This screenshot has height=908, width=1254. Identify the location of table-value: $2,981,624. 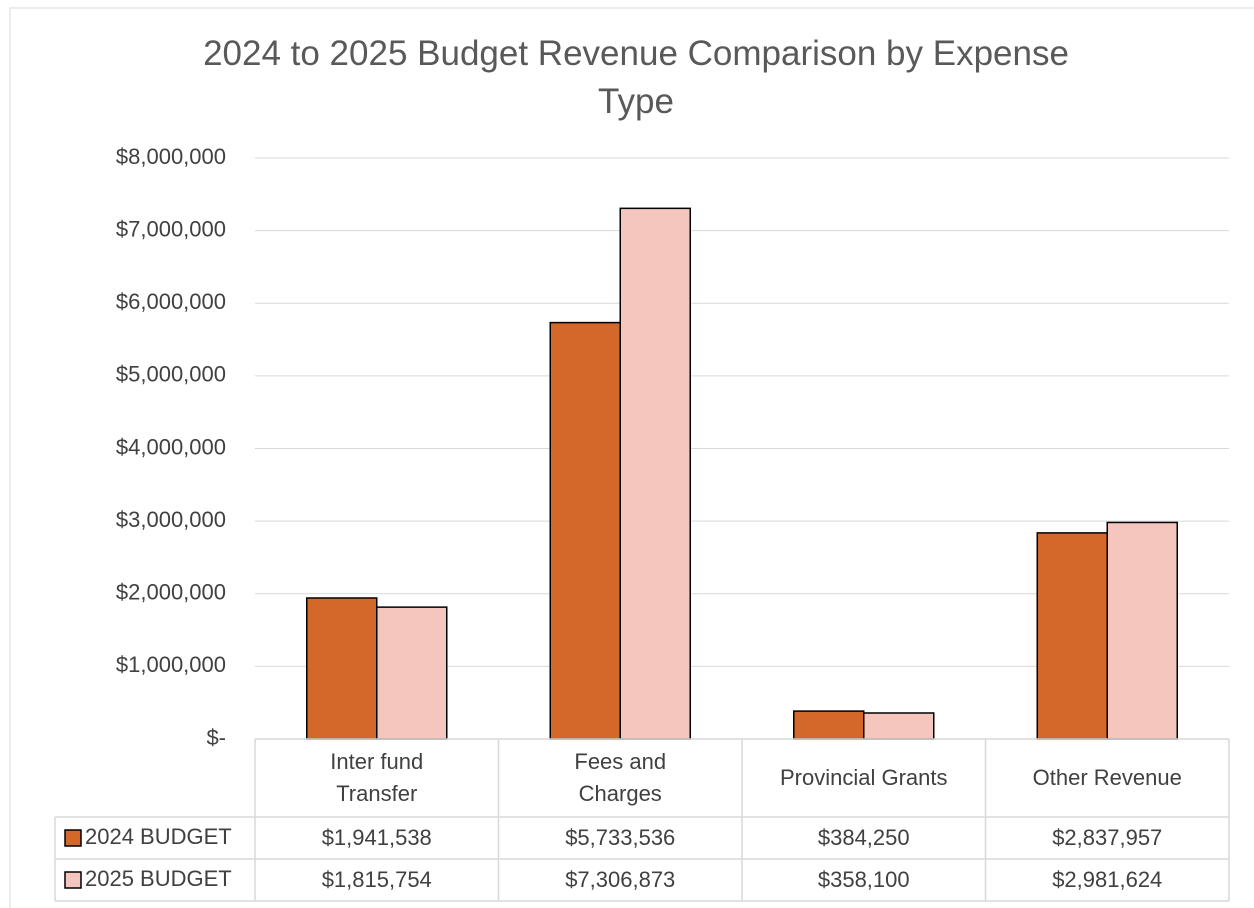
(1107, 879).